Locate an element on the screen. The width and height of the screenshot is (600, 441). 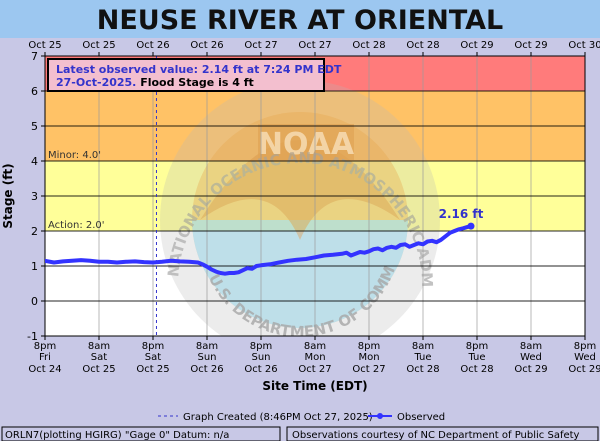
observed-line is located at coordinates (259, 250).